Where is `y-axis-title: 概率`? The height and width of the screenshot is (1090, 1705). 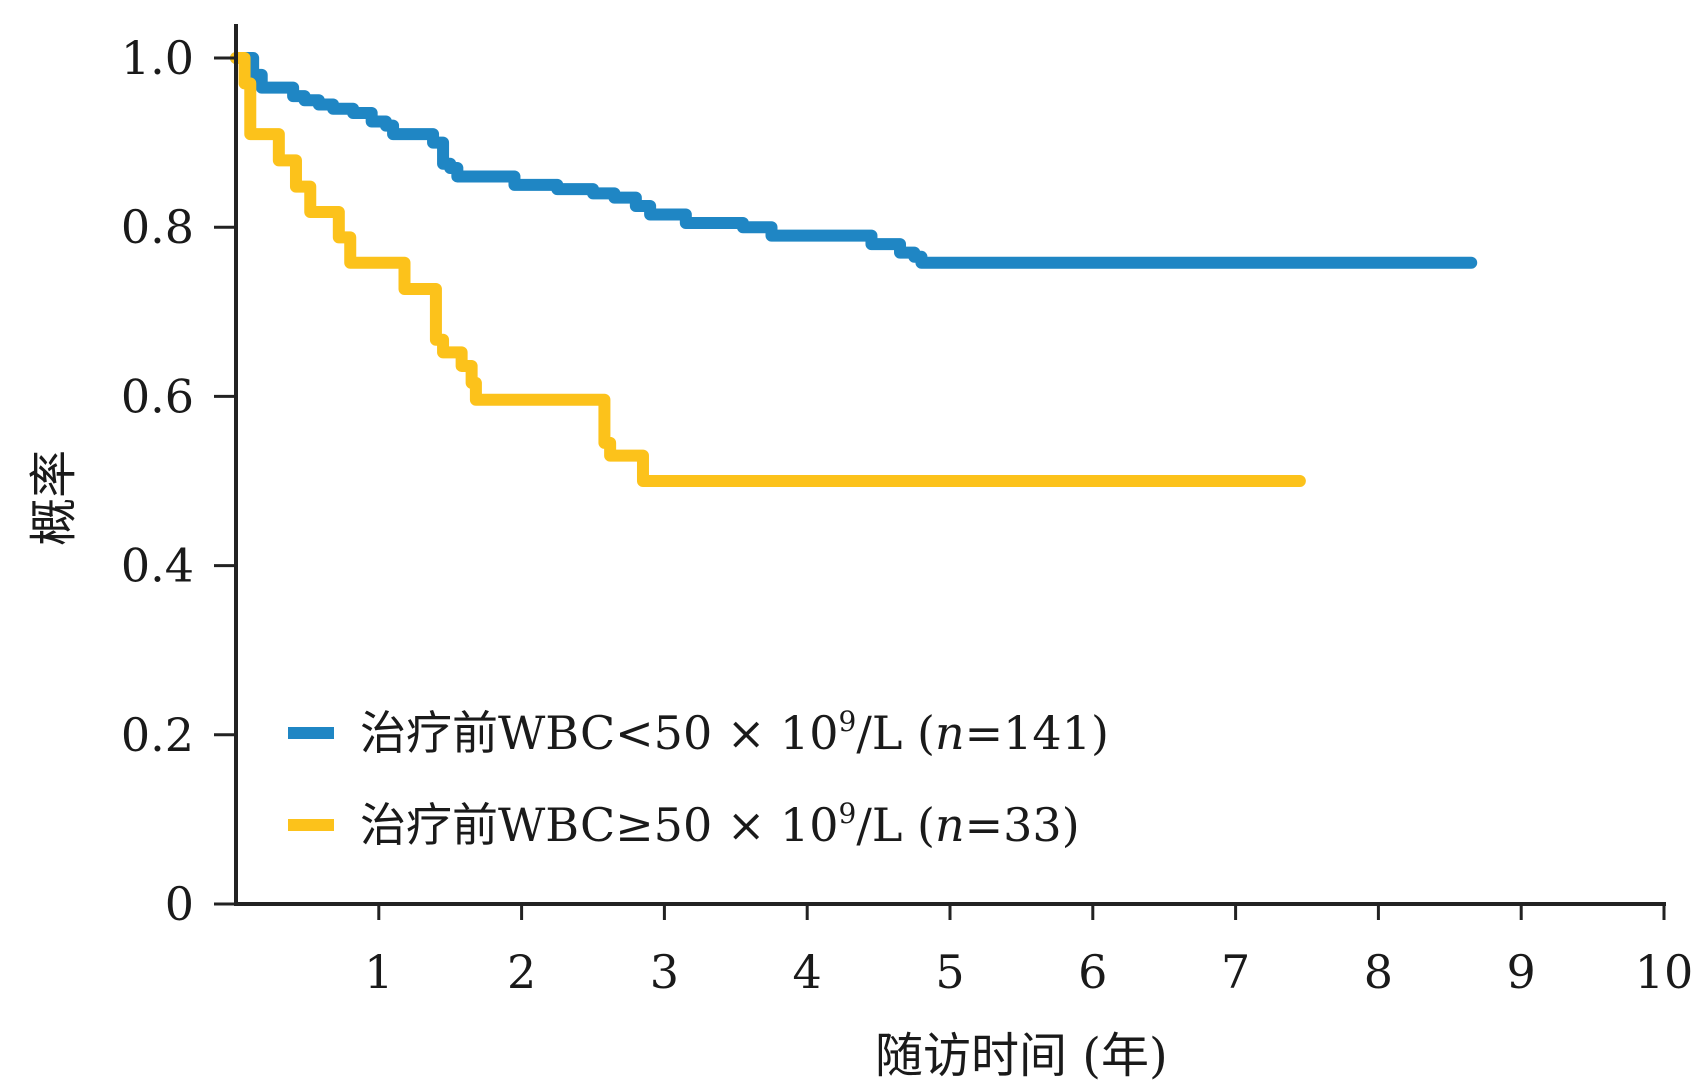
y-axis-title: 概率 is located at coordinates (54, 498).